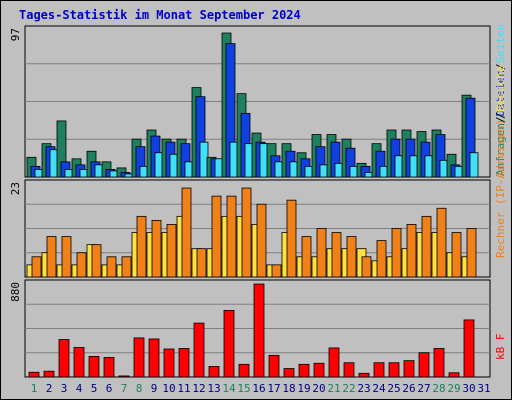 Image resolution: width=512 pixels, height=400 pixels. Describe the element at coordinates (318, 388) in the screenshot. I see `day-label-20: 20` at that location.